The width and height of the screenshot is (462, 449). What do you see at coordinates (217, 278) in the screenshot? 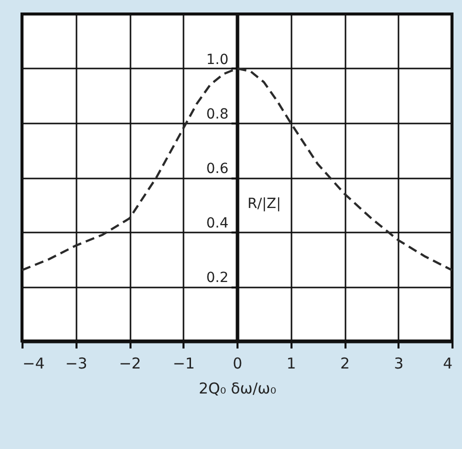
I see `y-tick-label: 0.2` at bounding box center [217, 278].